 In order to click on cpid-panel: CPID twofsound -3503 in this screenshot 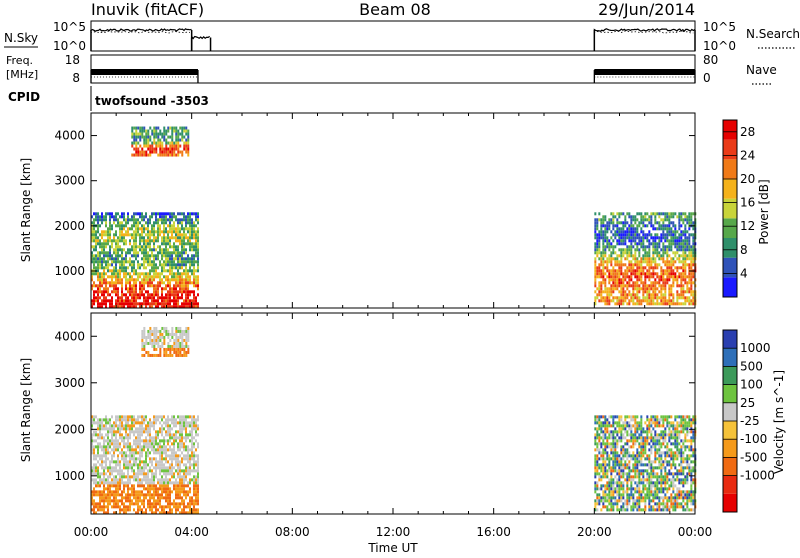, I will do `click(108, 98)`.